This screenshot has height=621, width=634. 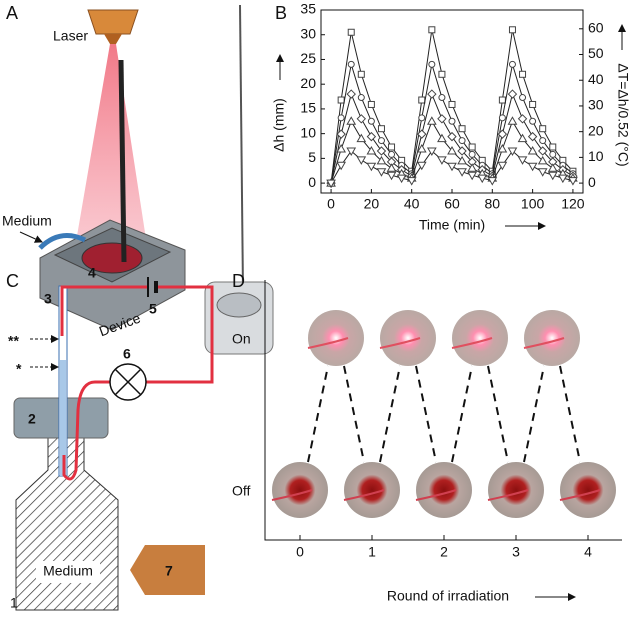 What do you see at coordinates (331, 204) in the screenshot?
I see `x-tick-label: 0` at bounding box center [331, 204].